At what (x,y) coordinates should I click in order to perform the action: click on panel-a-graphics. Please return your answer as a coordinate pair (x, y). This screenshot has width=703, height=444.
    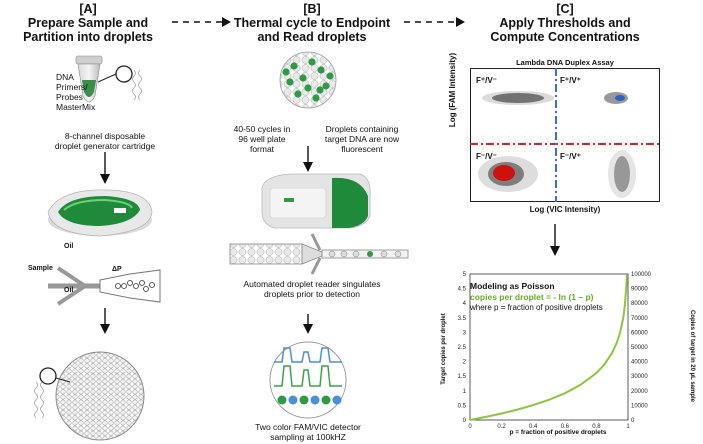
    Looking at the image, I should click on (97, 296).